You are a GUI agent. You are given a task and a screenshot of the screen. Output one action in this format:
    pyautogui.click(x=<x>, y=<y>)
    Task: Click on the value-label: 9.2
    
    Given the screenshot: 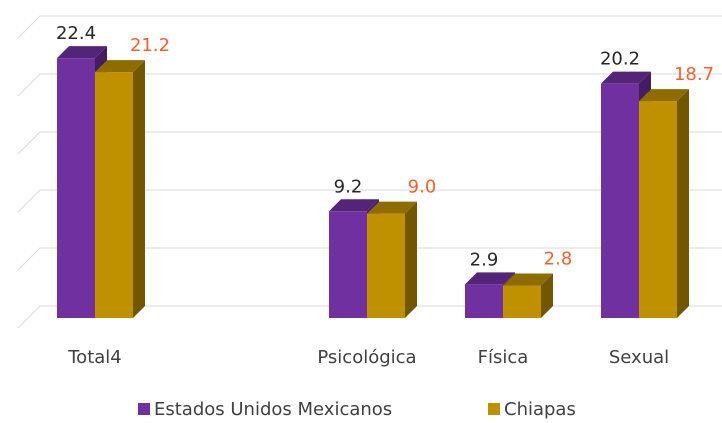 What is the action you would take?
    pyautogui.click(x=348, y=186)
    